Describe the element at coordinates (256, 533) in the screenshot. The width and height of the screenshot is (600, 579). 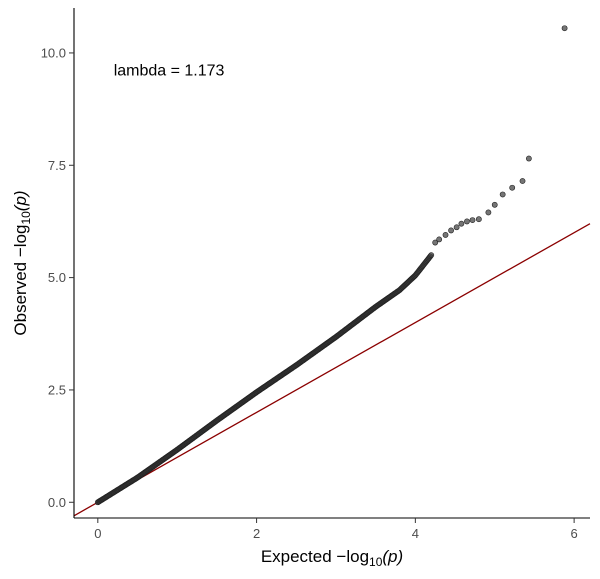
I see `x-tick-label: 2` at that location.